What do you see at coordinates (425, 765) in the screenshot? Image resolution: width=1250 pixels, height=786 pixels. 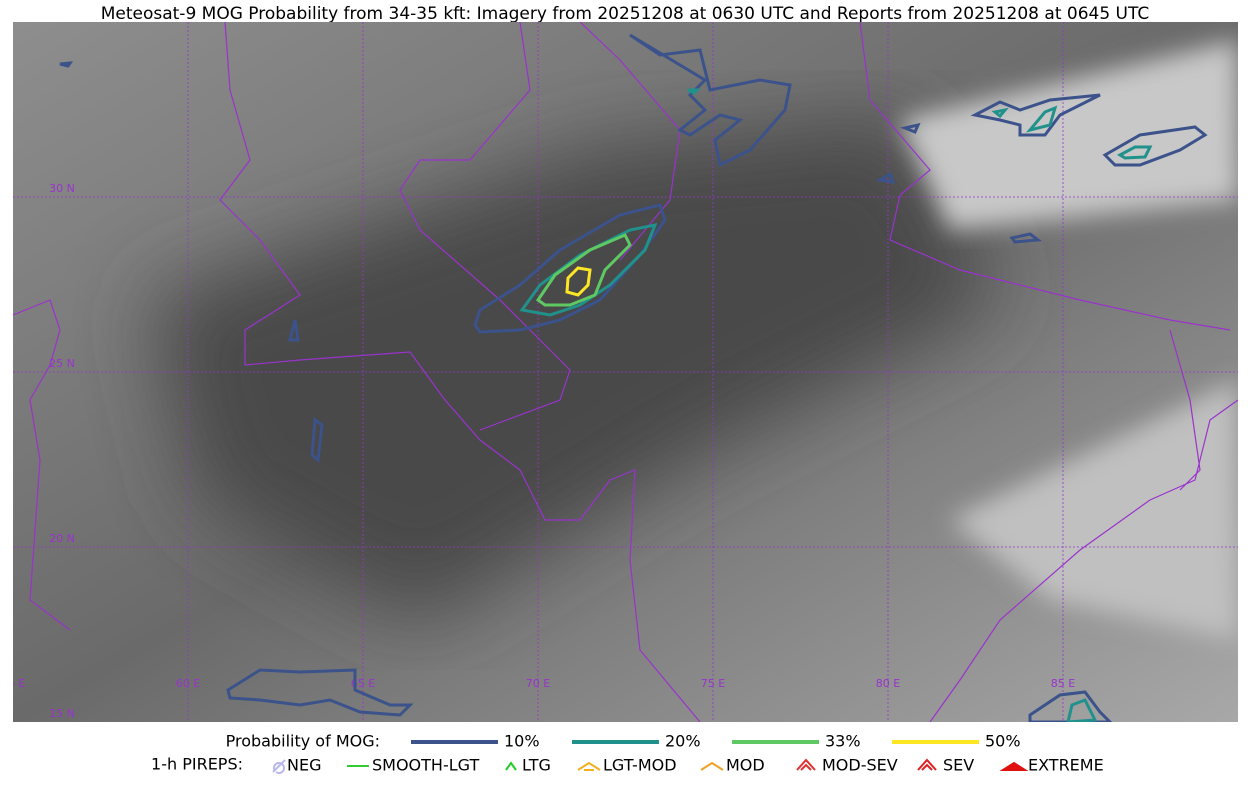 I see `pirep-label: SMOOTH-LGT` at bounding box center [425, 765].